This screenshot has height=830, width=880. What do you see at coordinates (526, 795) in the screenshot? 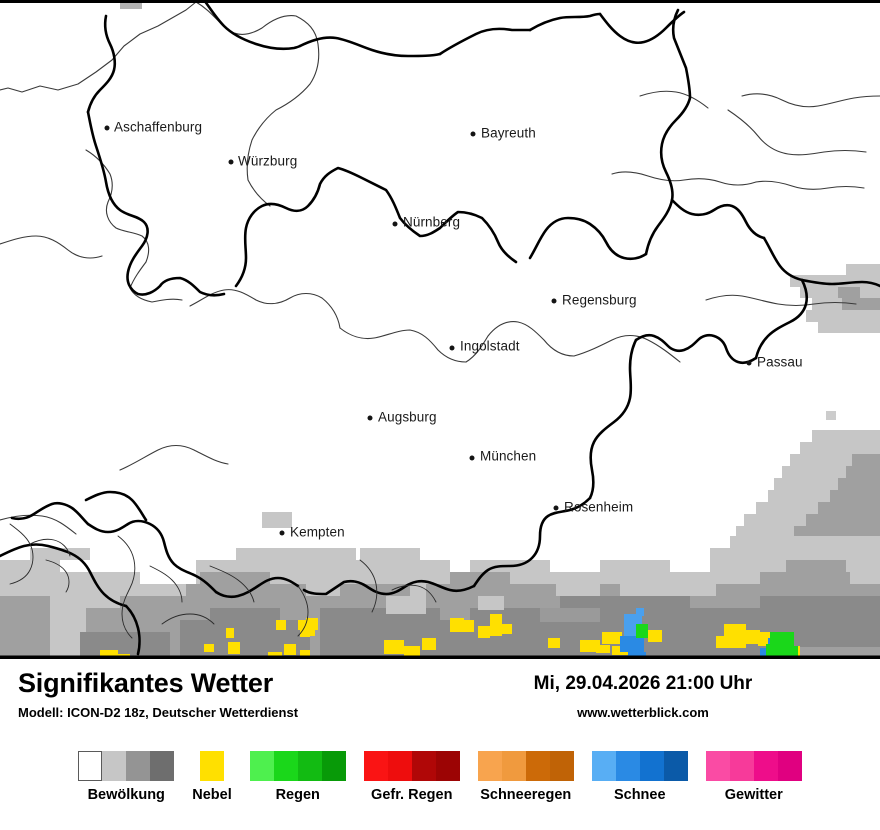
I see `legend-label: Schneeregen` at bounding box center [526, 795].